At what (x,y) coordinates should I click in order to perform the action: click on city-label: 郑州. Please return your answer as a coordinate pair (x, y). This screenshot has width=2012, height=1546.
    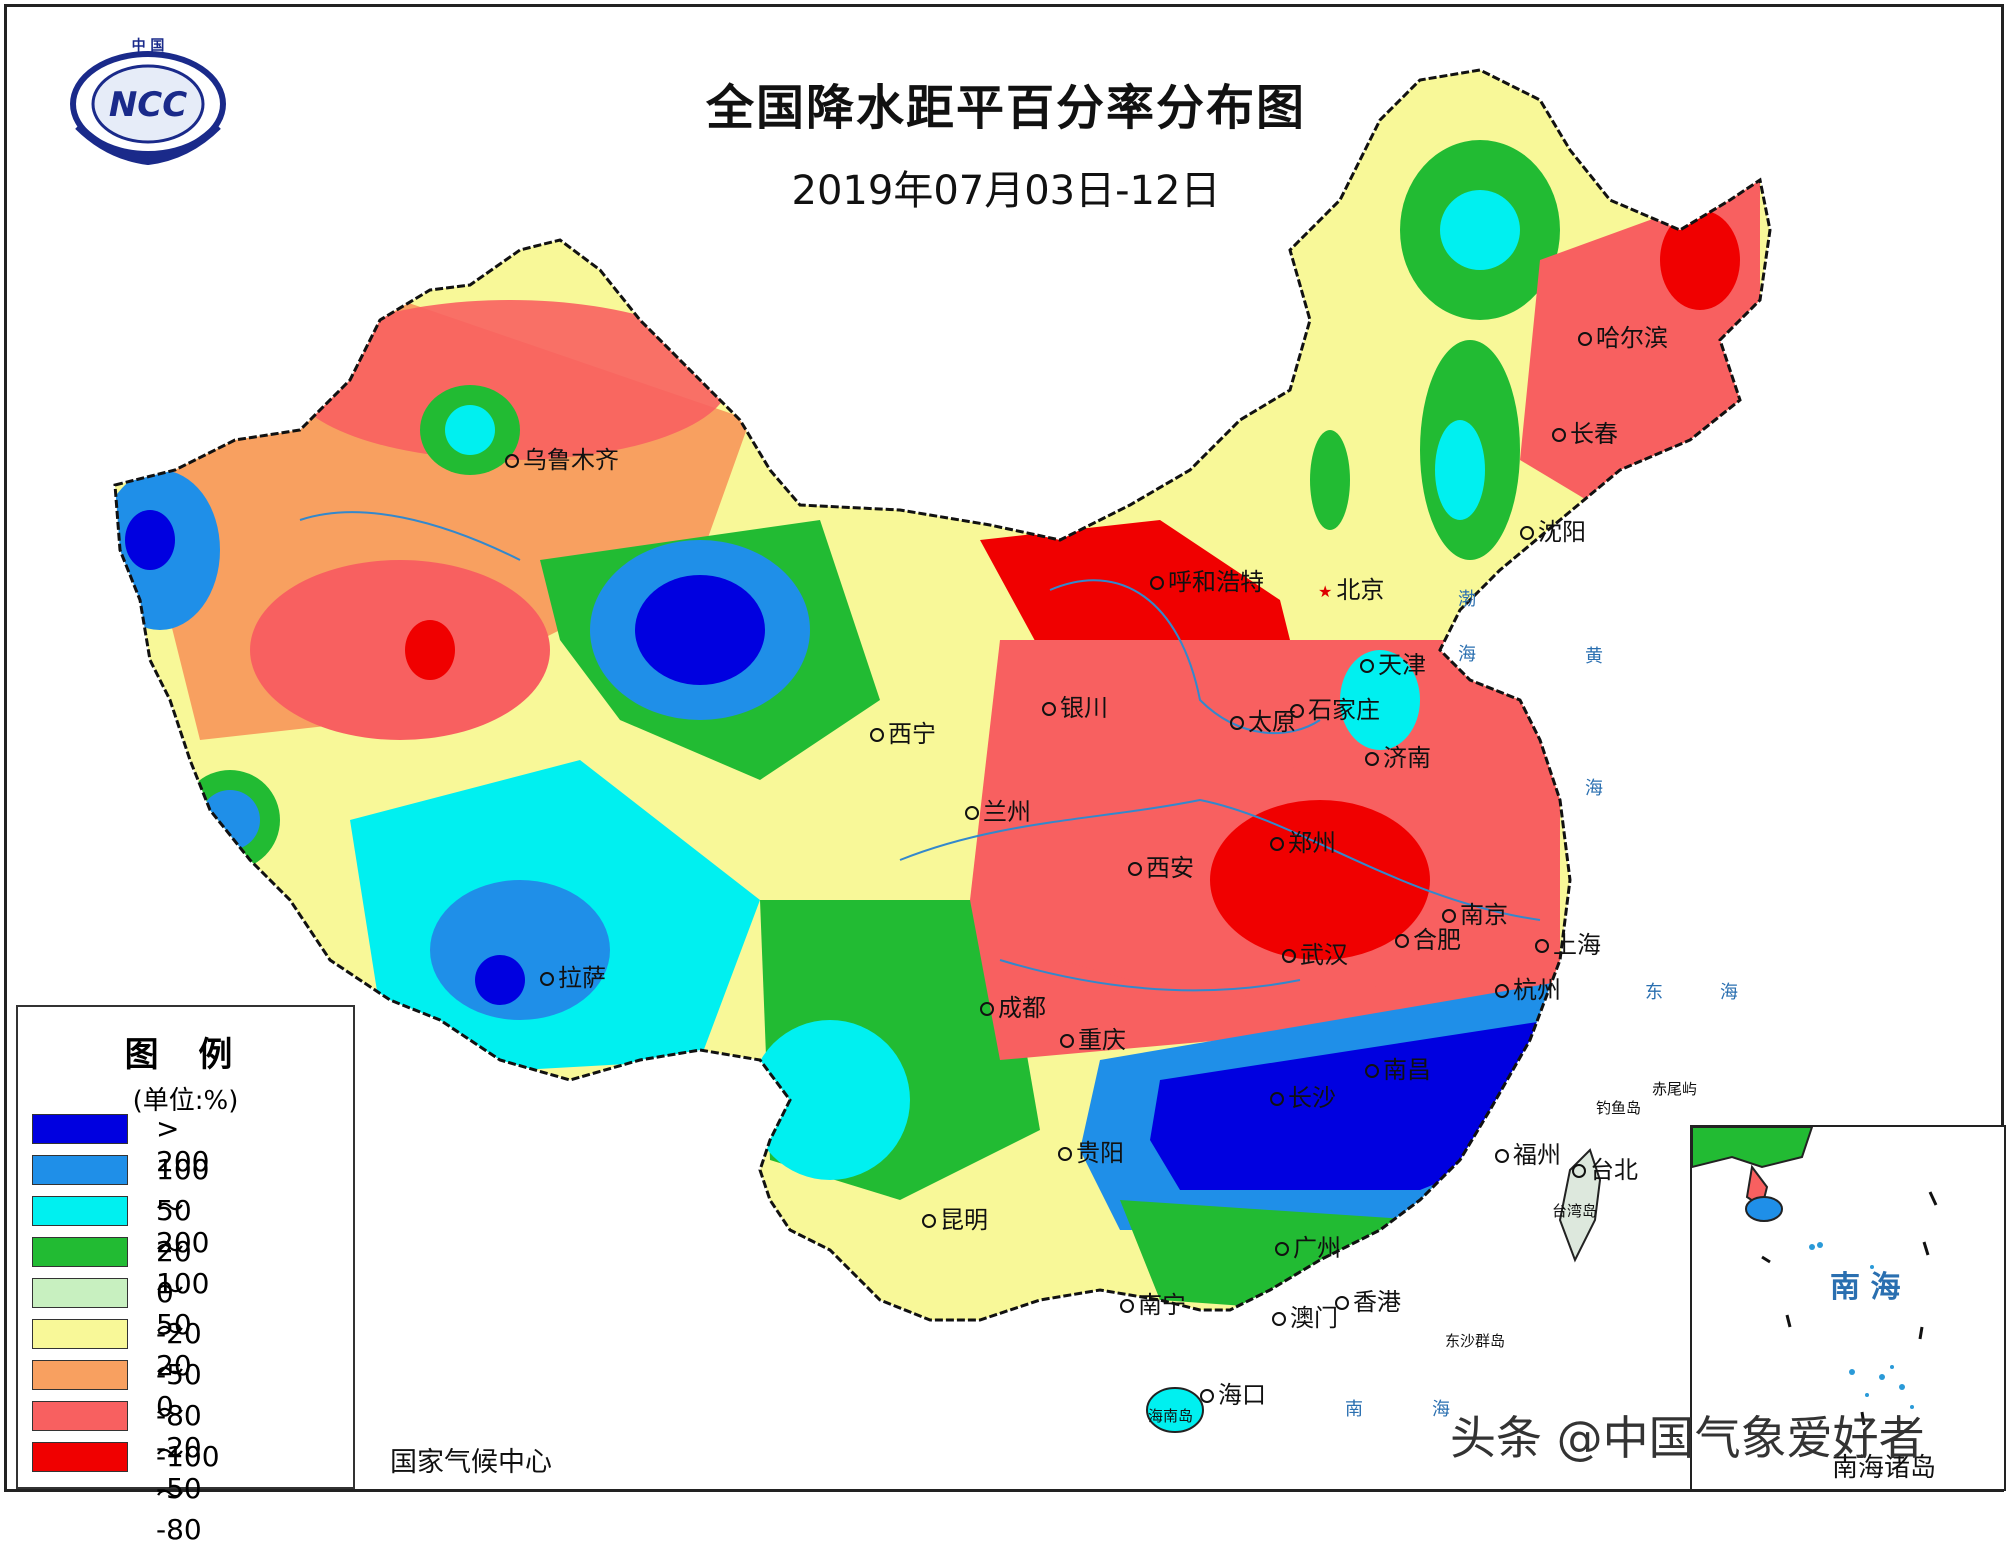
    Looking at the image, I should click on (1303, 840).